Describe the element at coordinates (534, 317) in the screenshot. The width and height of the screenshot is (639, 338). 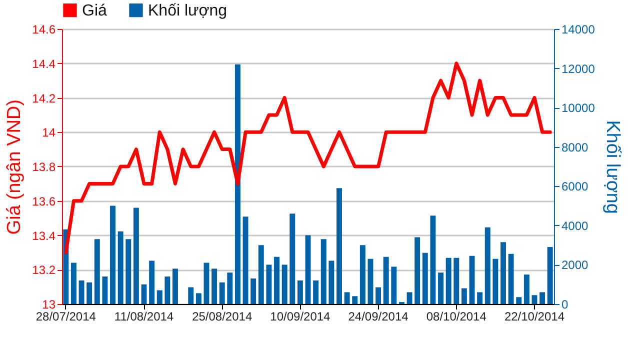
I see `x-tick-label: 22/10/2014` at that location.